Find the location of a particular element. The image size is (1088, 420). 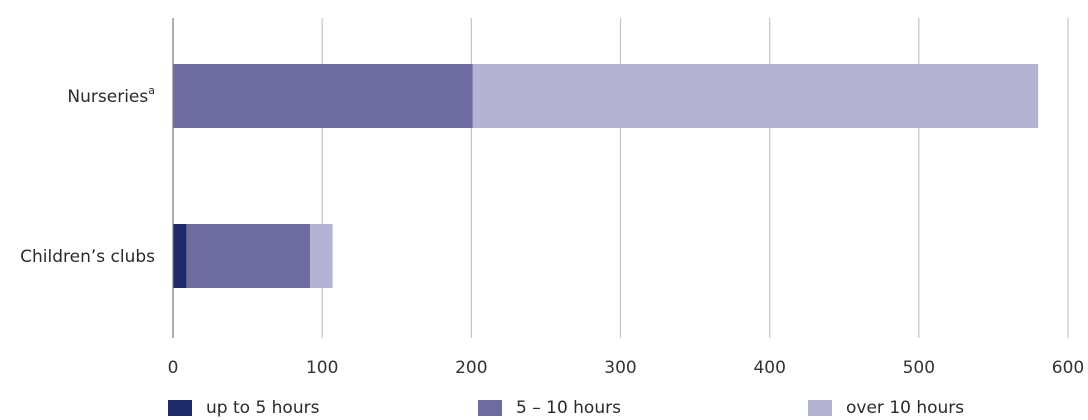

category-labels: Nurseriesa Children’s clubs is located at coordinates (87, 175).